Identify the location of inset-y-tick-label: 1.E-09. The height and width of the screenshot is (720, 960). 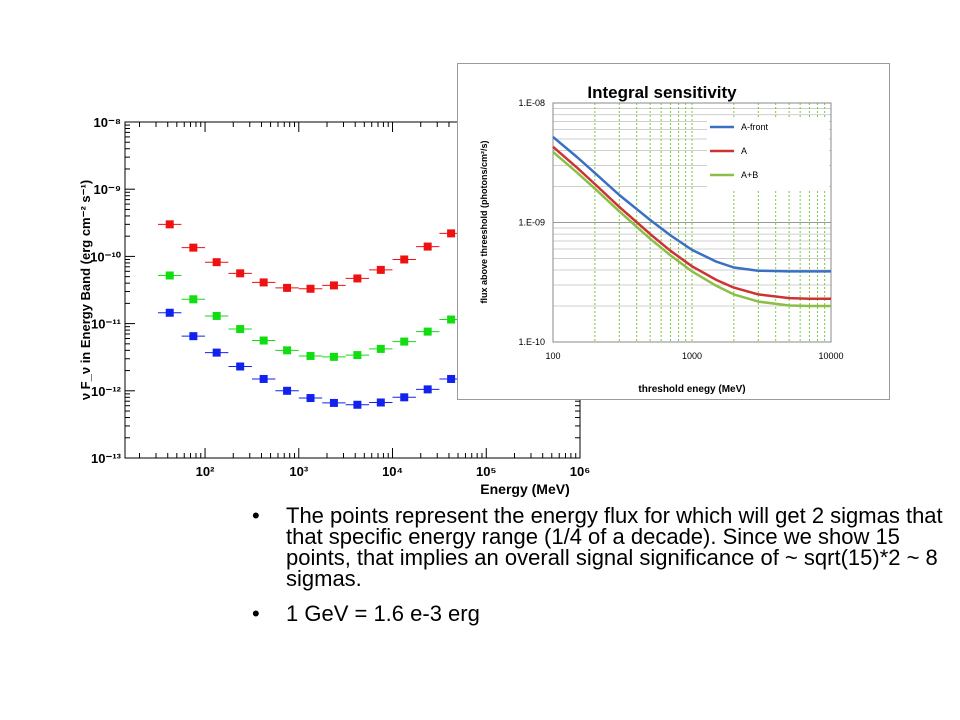
(531, 223).